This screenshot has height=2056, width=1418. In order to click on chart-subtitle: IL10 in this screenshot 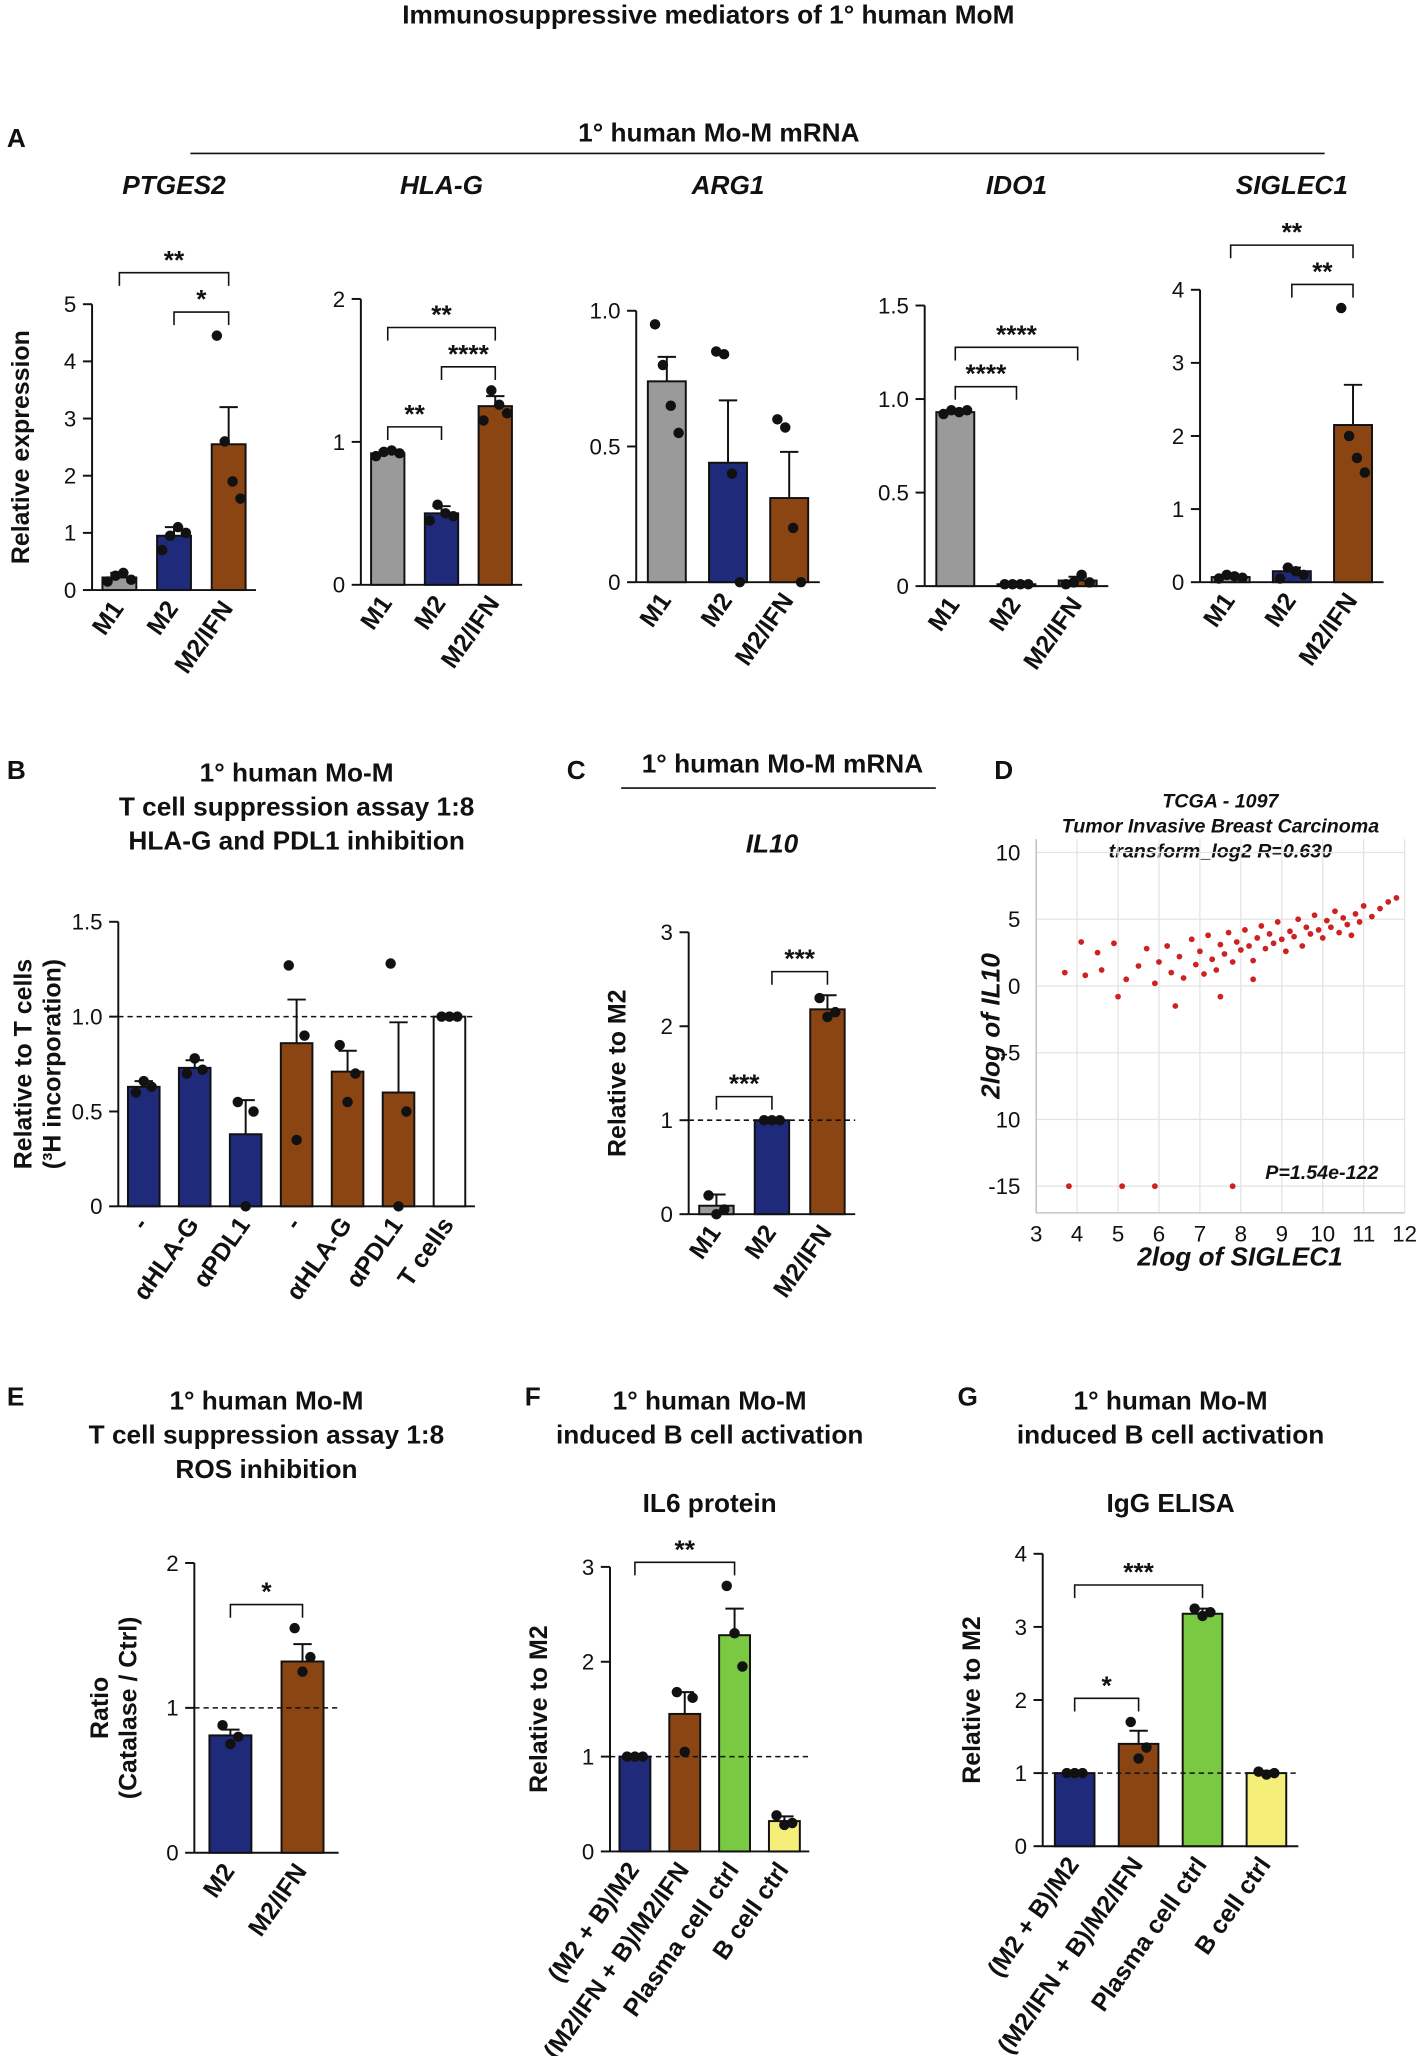, I will do `click(772, 843)`.